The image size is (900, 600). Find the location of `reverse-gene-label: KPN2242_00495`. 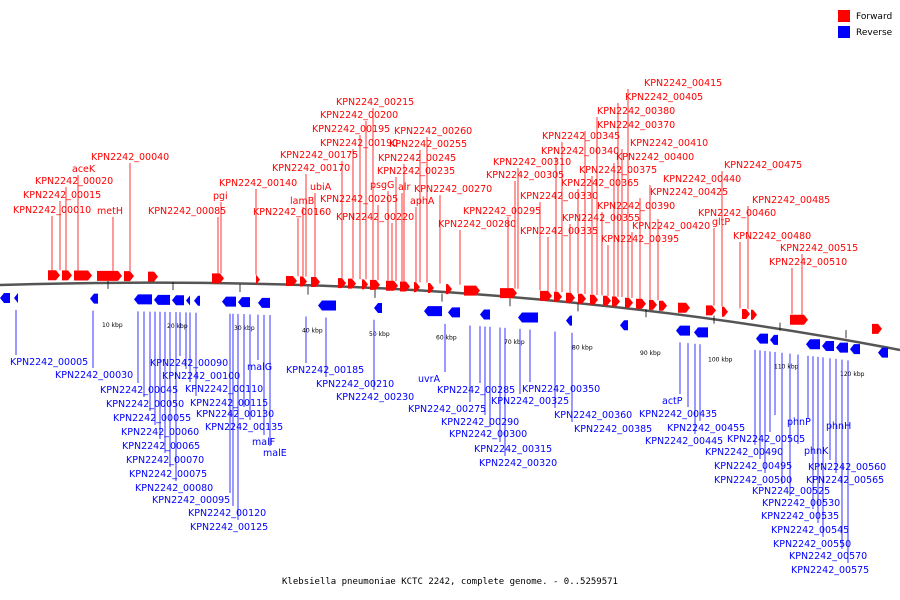

reverse-gene-label: KPN2242_00495 is located at coordinates (753, 466).